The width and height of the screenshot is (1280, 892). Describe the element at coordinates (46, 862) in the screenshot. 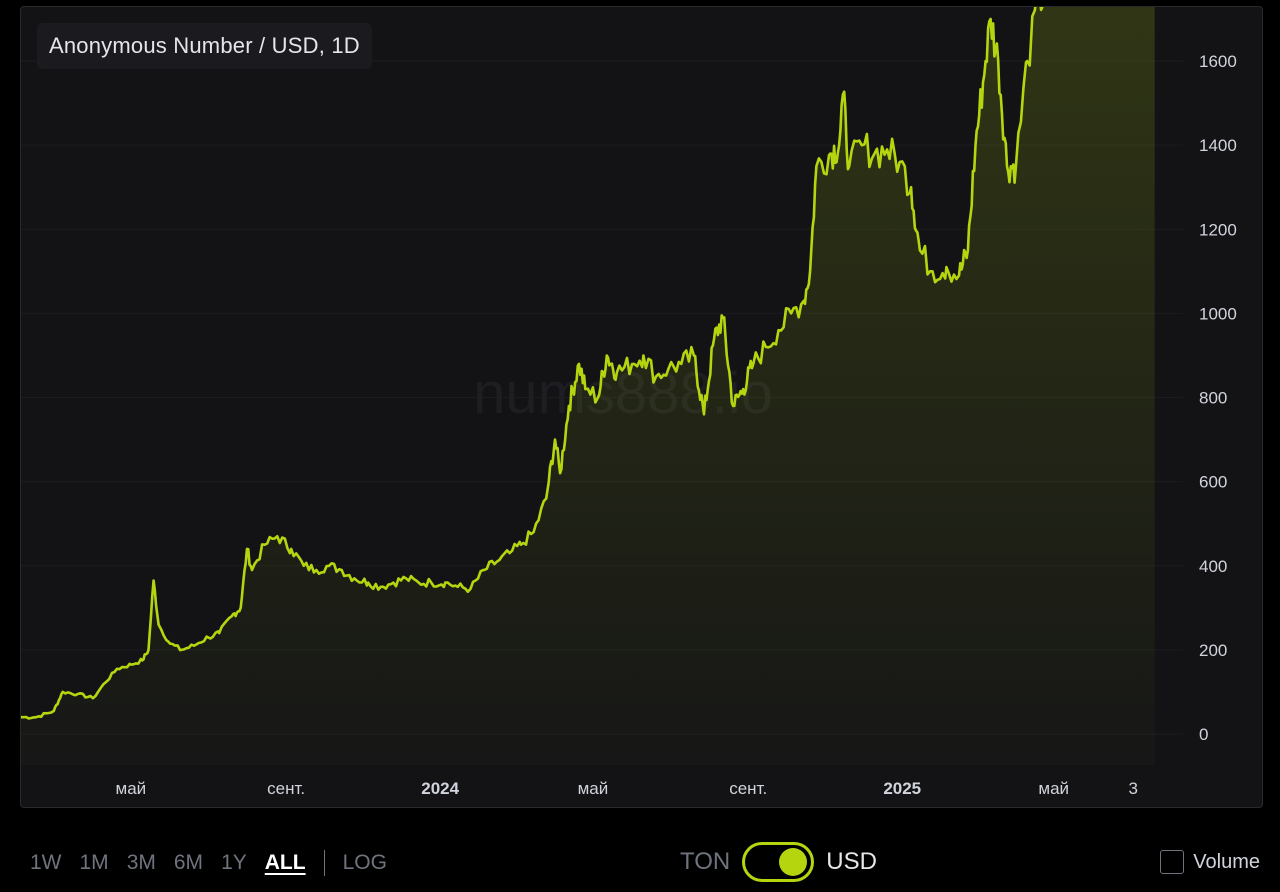

I see `timeframe-1w-button: 1W` at that location.